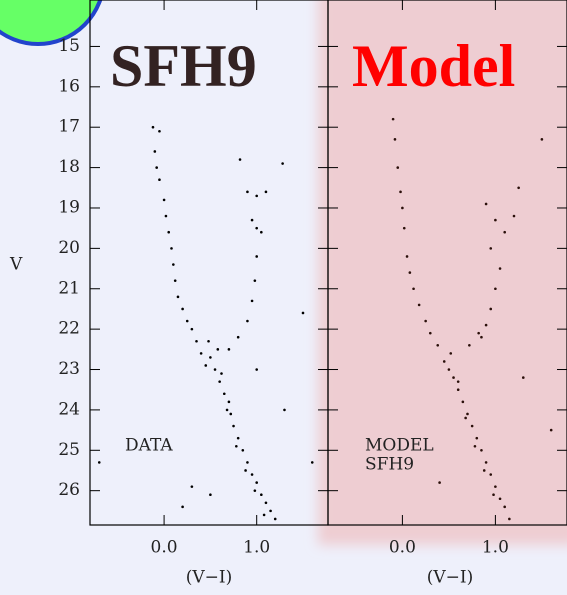 This screenshot has height=595, width=567. What do you see at coordinates (69, 450) in the screenshot?
I see `y-tick-label: 25` at bounding box center [69, 450].